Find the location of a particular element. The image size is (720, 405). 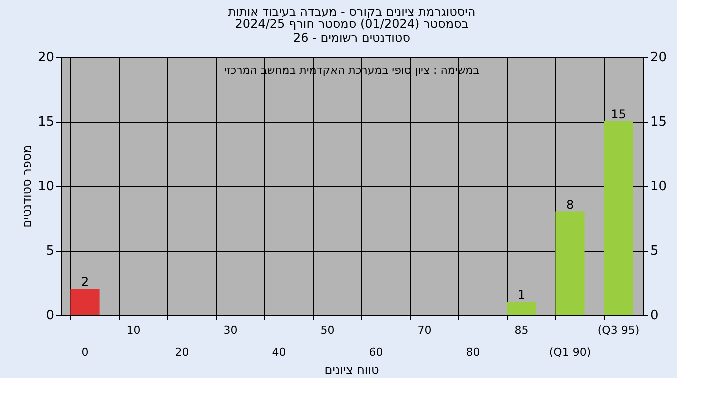

x-tick-label: 85 is located at coordinates (521, 330).